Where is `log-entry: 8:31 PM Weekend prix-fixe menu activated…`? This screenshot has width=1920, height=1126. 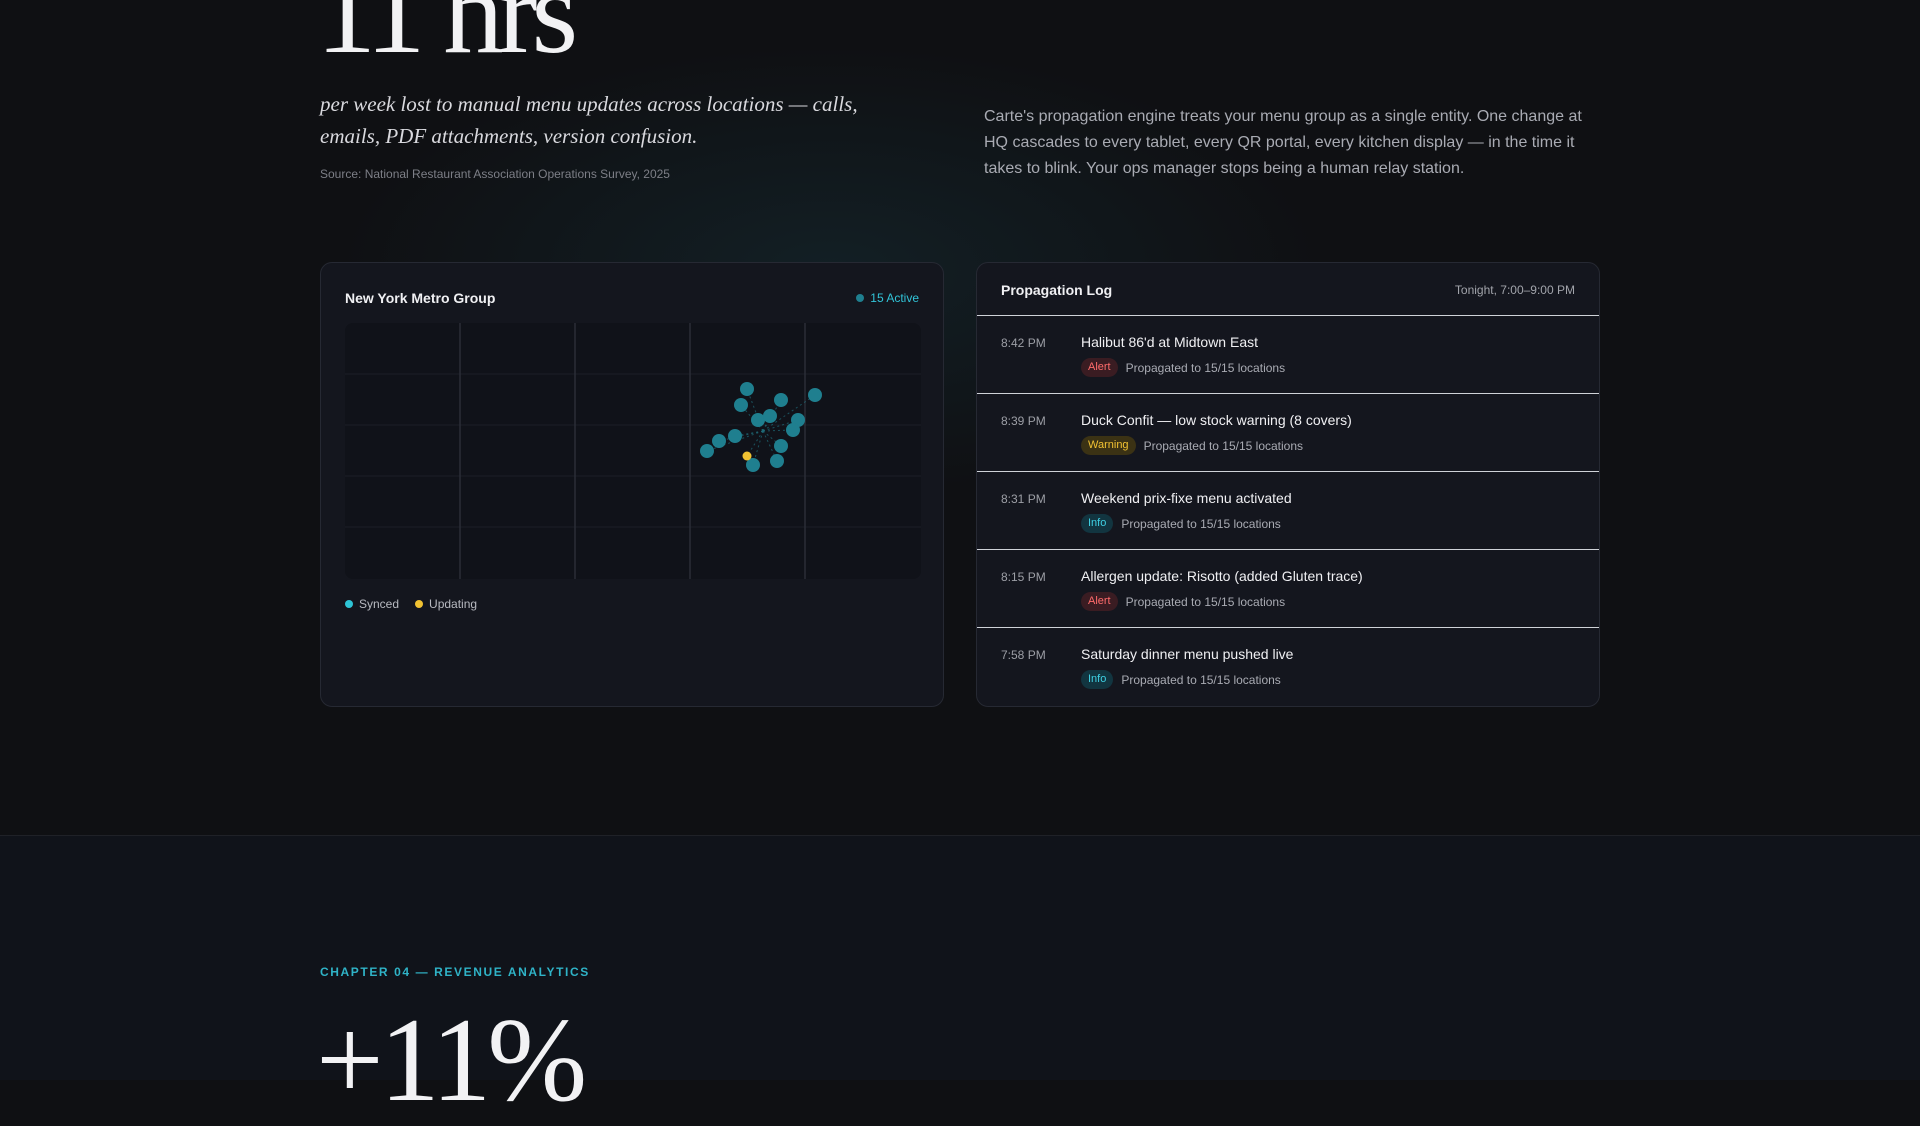
log-entry: 8:31 PM Weekend prix-fixe menu activated… is located at coordinates (1288, 511).